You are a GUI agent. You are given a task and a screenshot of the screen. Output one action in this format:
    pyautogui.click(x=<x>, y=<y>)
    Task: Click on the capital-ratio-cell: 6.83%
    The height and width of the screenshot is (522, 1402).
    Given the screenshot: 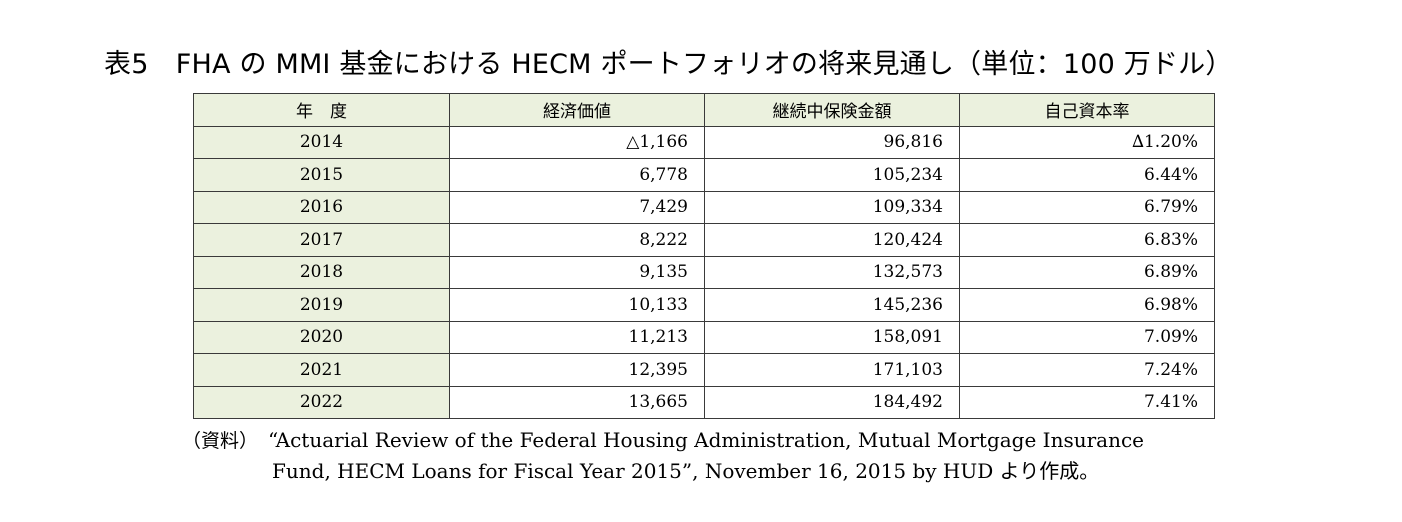 What is the action you would take?
    pyautogui.click(x=1087, y=240)
    